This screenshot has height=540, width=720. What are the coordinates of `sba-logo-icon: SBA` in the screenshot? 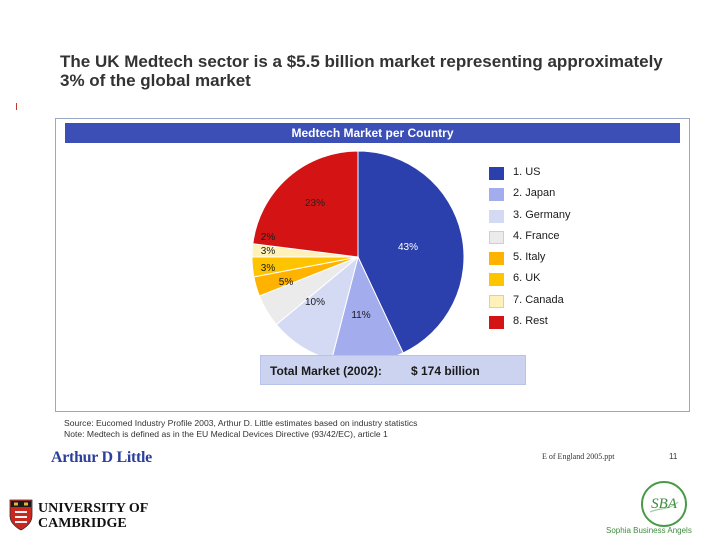 It's located at (664, 504).